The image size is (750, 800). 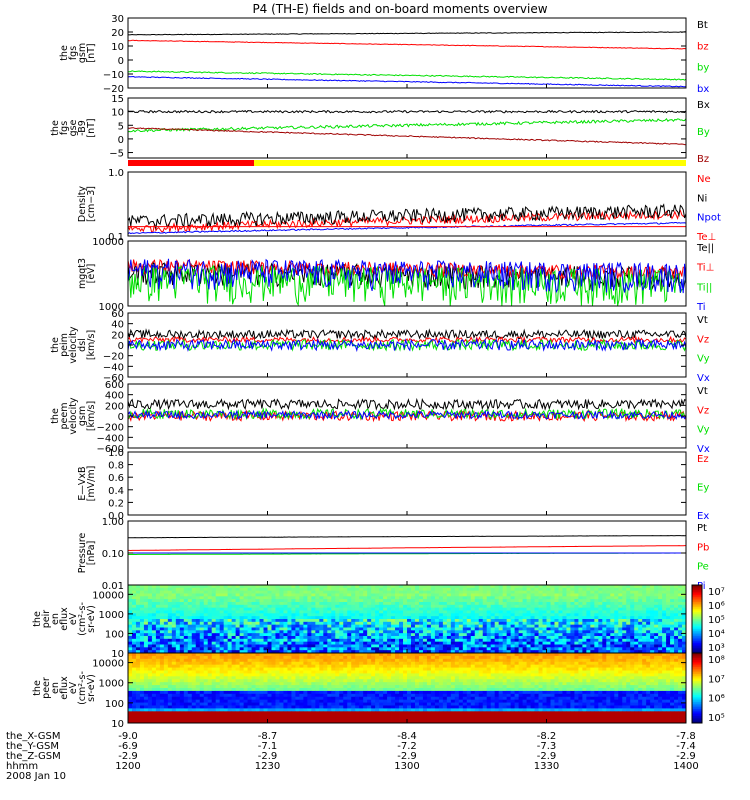 I want to click on y-axis-label: Pressure, so click(x=82, y=553).